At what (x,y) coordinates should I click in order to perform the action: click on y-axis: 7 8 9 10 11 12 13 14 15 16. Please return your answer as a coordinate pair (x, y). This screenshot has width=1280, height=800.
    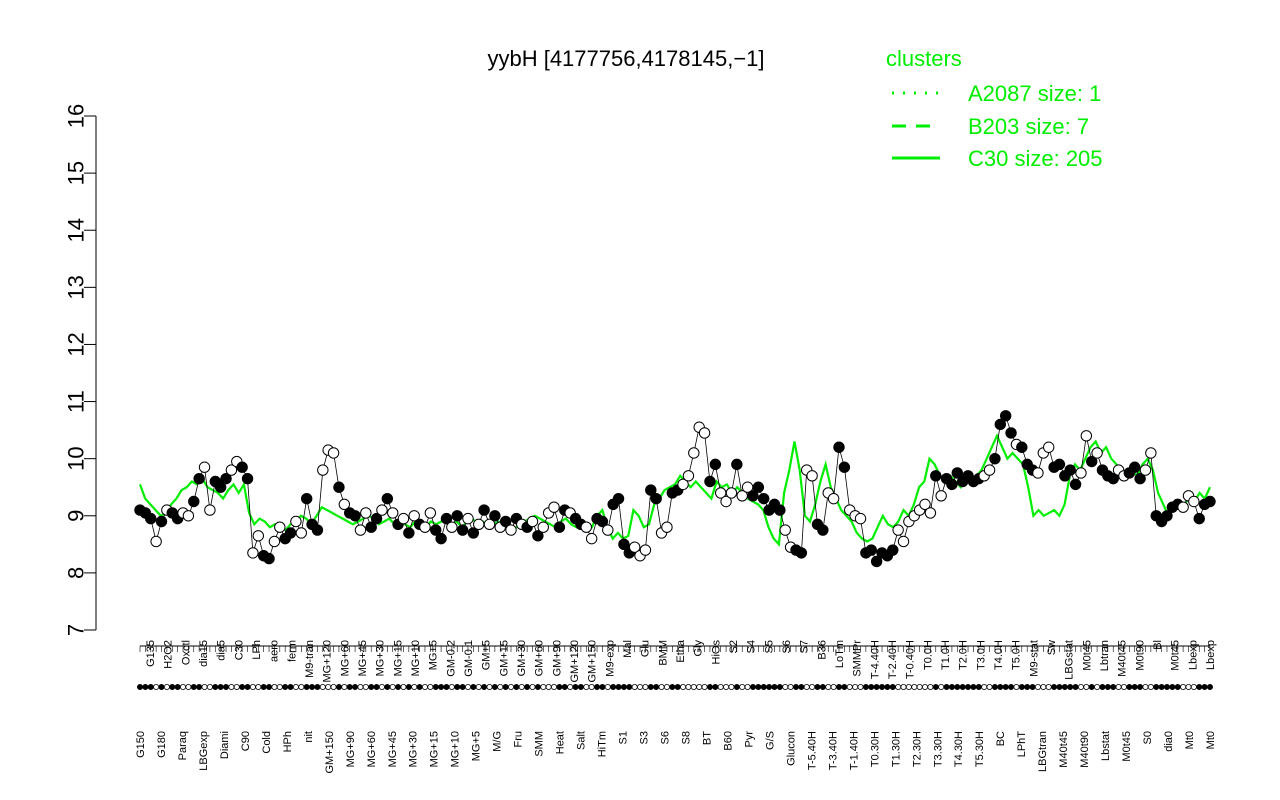
    Looking at the image, I should click on (80, 370).